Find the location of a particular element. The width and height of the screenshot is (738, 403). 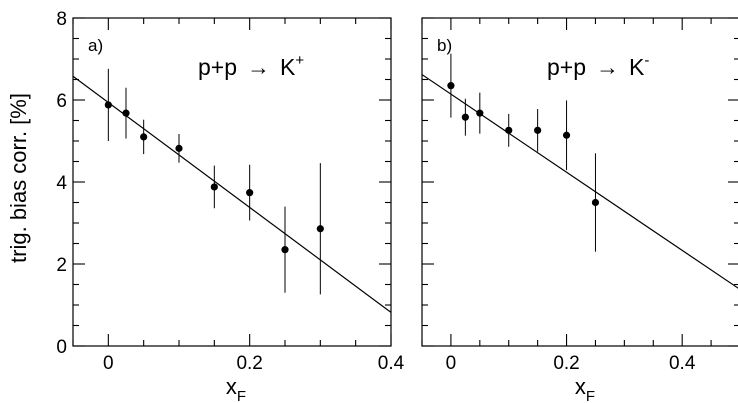

y-tick-label: 4 is located at coordinates (61, 183).